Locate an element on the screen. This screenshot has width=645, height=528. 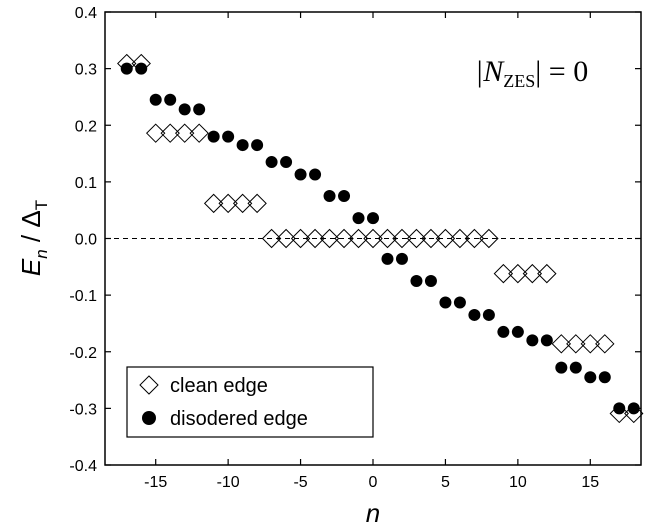
legend-label-clean-edge: clean edge is located at coordinates (219, 386).